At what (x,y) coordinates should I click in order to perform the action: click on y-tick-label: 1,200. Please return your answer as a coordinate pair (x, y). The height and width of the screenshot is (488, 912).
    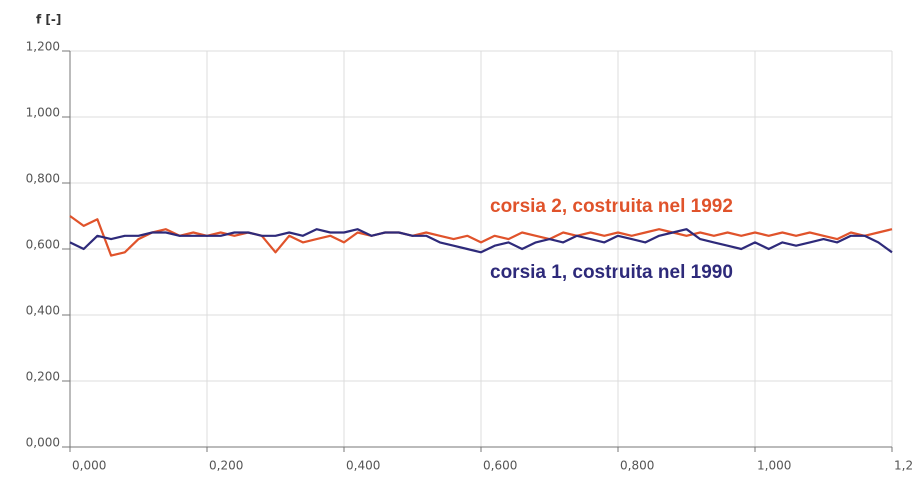
    Looking at the image, I should click on (43, 47).